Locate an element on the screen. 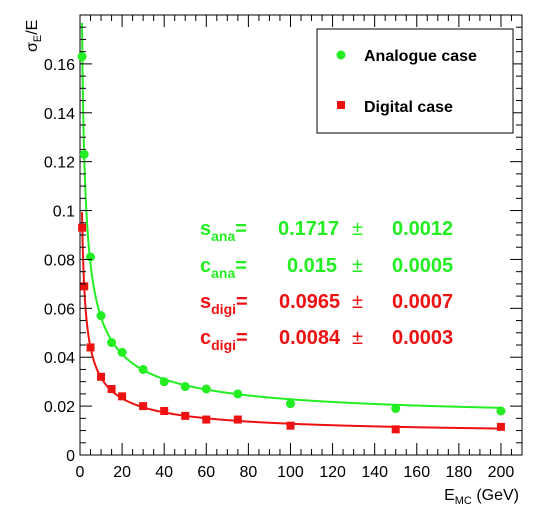 This screenshot has height=518, width=546. x-tick-label: 120 is located at coordinates (332, 472).